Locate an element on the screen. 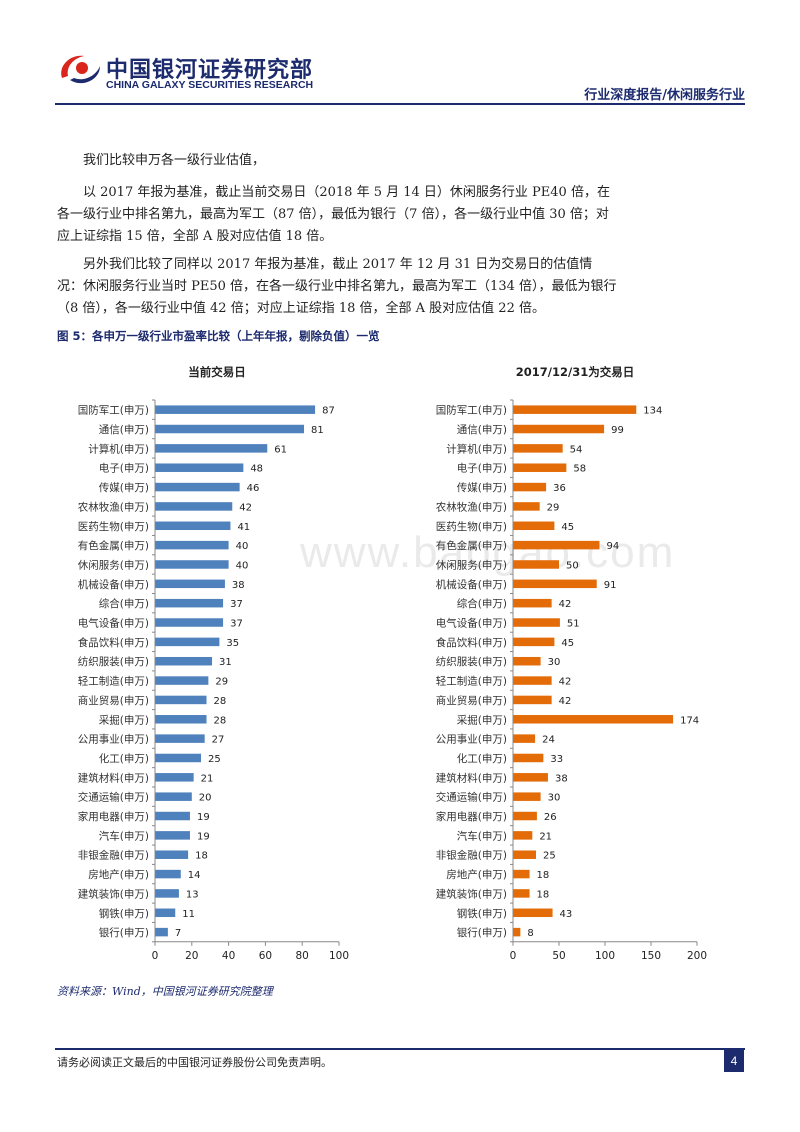  bar-value-label: 37 is located at coordinates (236, 604).